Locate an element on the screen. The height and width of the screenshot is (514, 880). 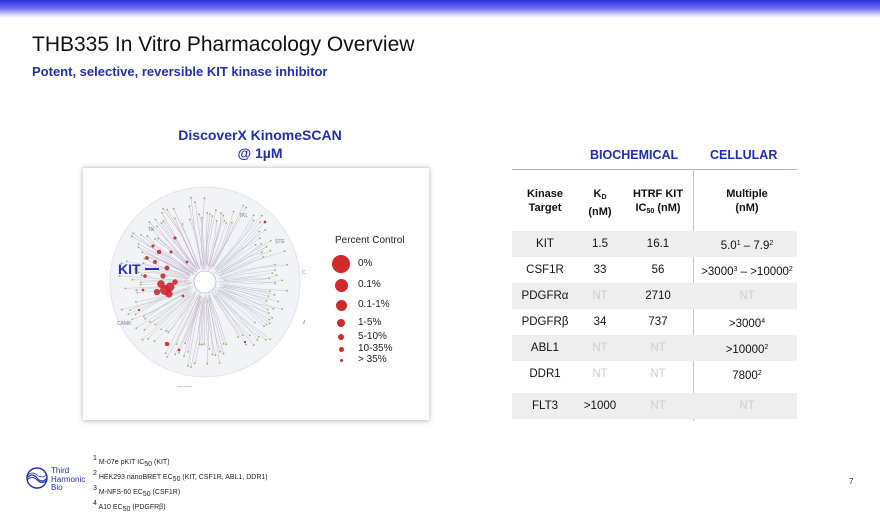
logo-wordmark: Third Harmonic Bio is located at coordinates (68, 479).